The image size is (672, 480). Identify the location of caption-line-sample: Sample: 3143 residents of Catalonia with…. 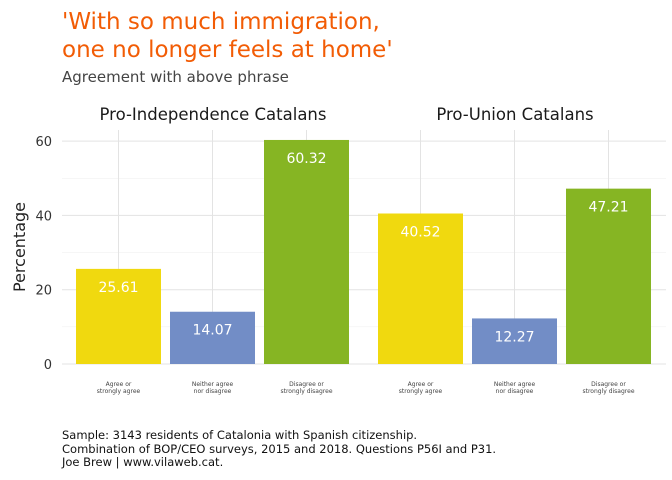
(240, 435).